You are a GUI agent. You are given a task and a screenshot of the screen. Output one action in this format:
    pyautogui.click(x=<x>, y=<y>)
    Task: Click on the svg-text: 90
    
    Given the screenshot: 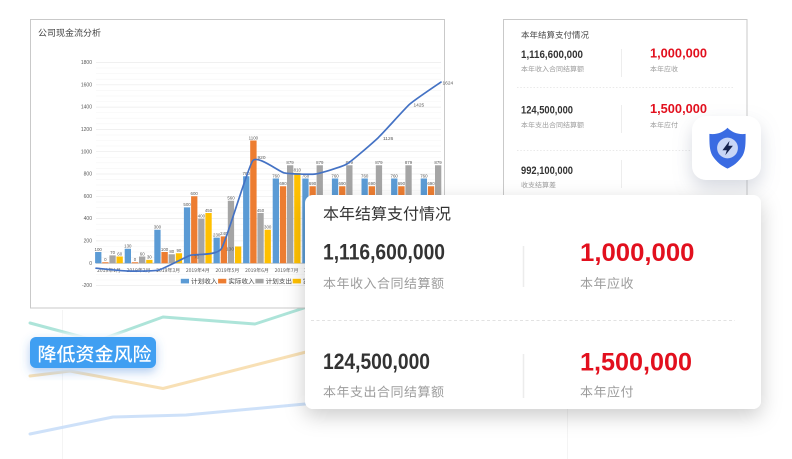 What is the action you would take?
    pyautogui.click(x=178, y=250)
    